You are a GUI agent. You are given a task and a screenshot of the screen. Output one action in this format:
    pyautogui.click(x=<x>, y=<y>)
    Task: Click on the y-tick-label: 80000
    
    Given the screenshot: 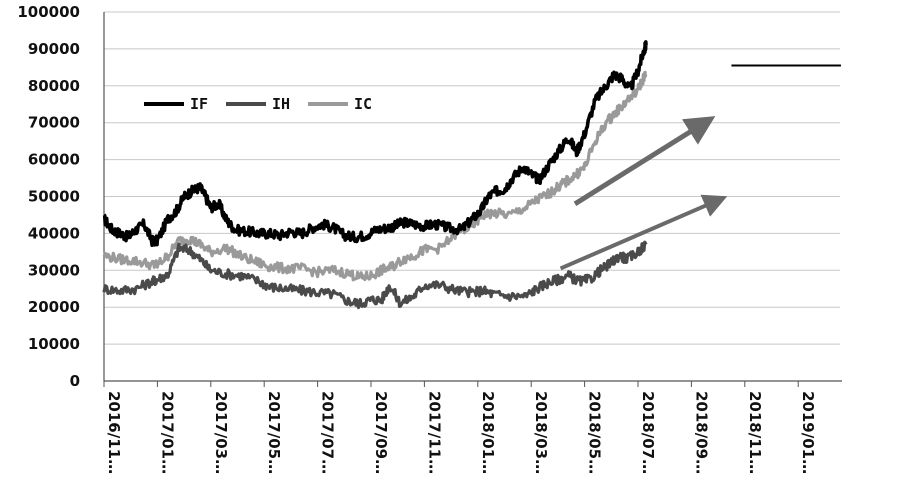 What is the action you would take?
    pyautogui.click(x=54, y=86)
    